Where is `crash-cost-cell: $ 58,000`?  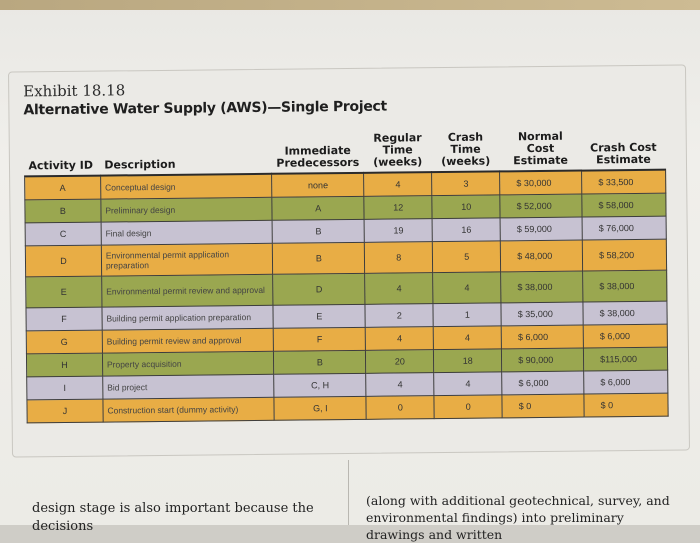
crash-cost-cell: $ 58,000 is located at coordinates (624, 205).